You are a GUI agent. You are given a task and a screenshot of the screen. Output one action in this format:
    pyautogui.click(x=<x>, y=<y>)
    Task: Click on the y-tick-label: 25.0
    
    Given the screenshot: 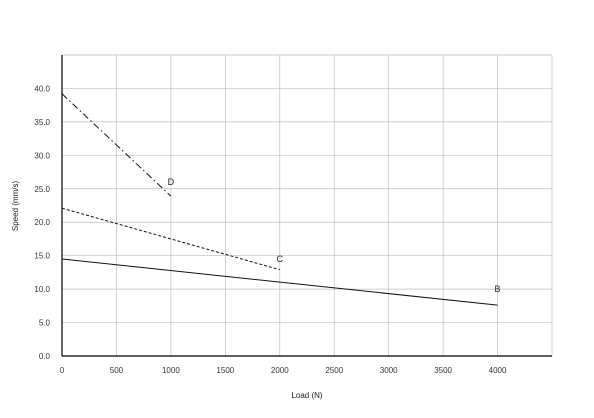 What is the action you would take?
    pyautogui.click(x=42, y=189)
    